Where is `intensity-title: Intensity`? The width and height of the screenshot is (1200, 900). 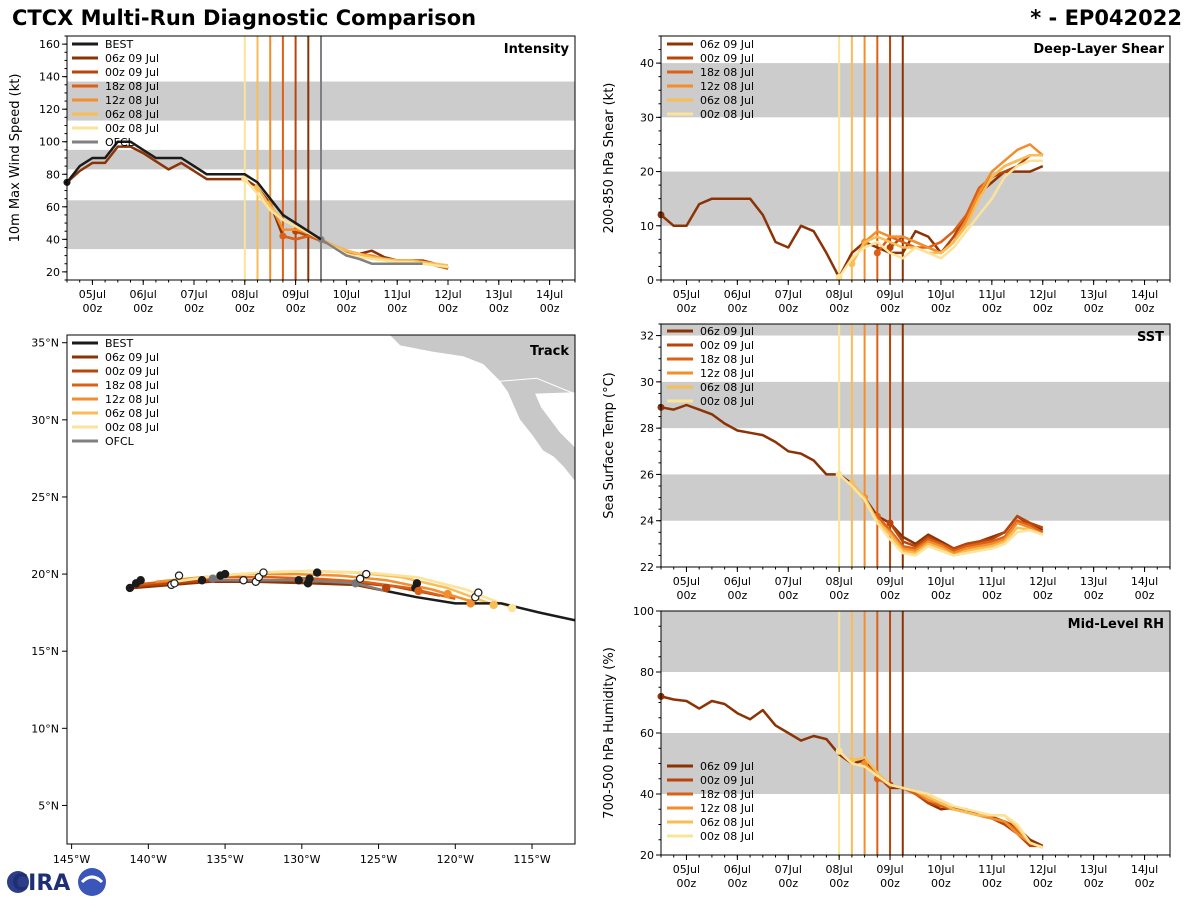
intensity-title: Intensity is located at coordinates (537, 49).